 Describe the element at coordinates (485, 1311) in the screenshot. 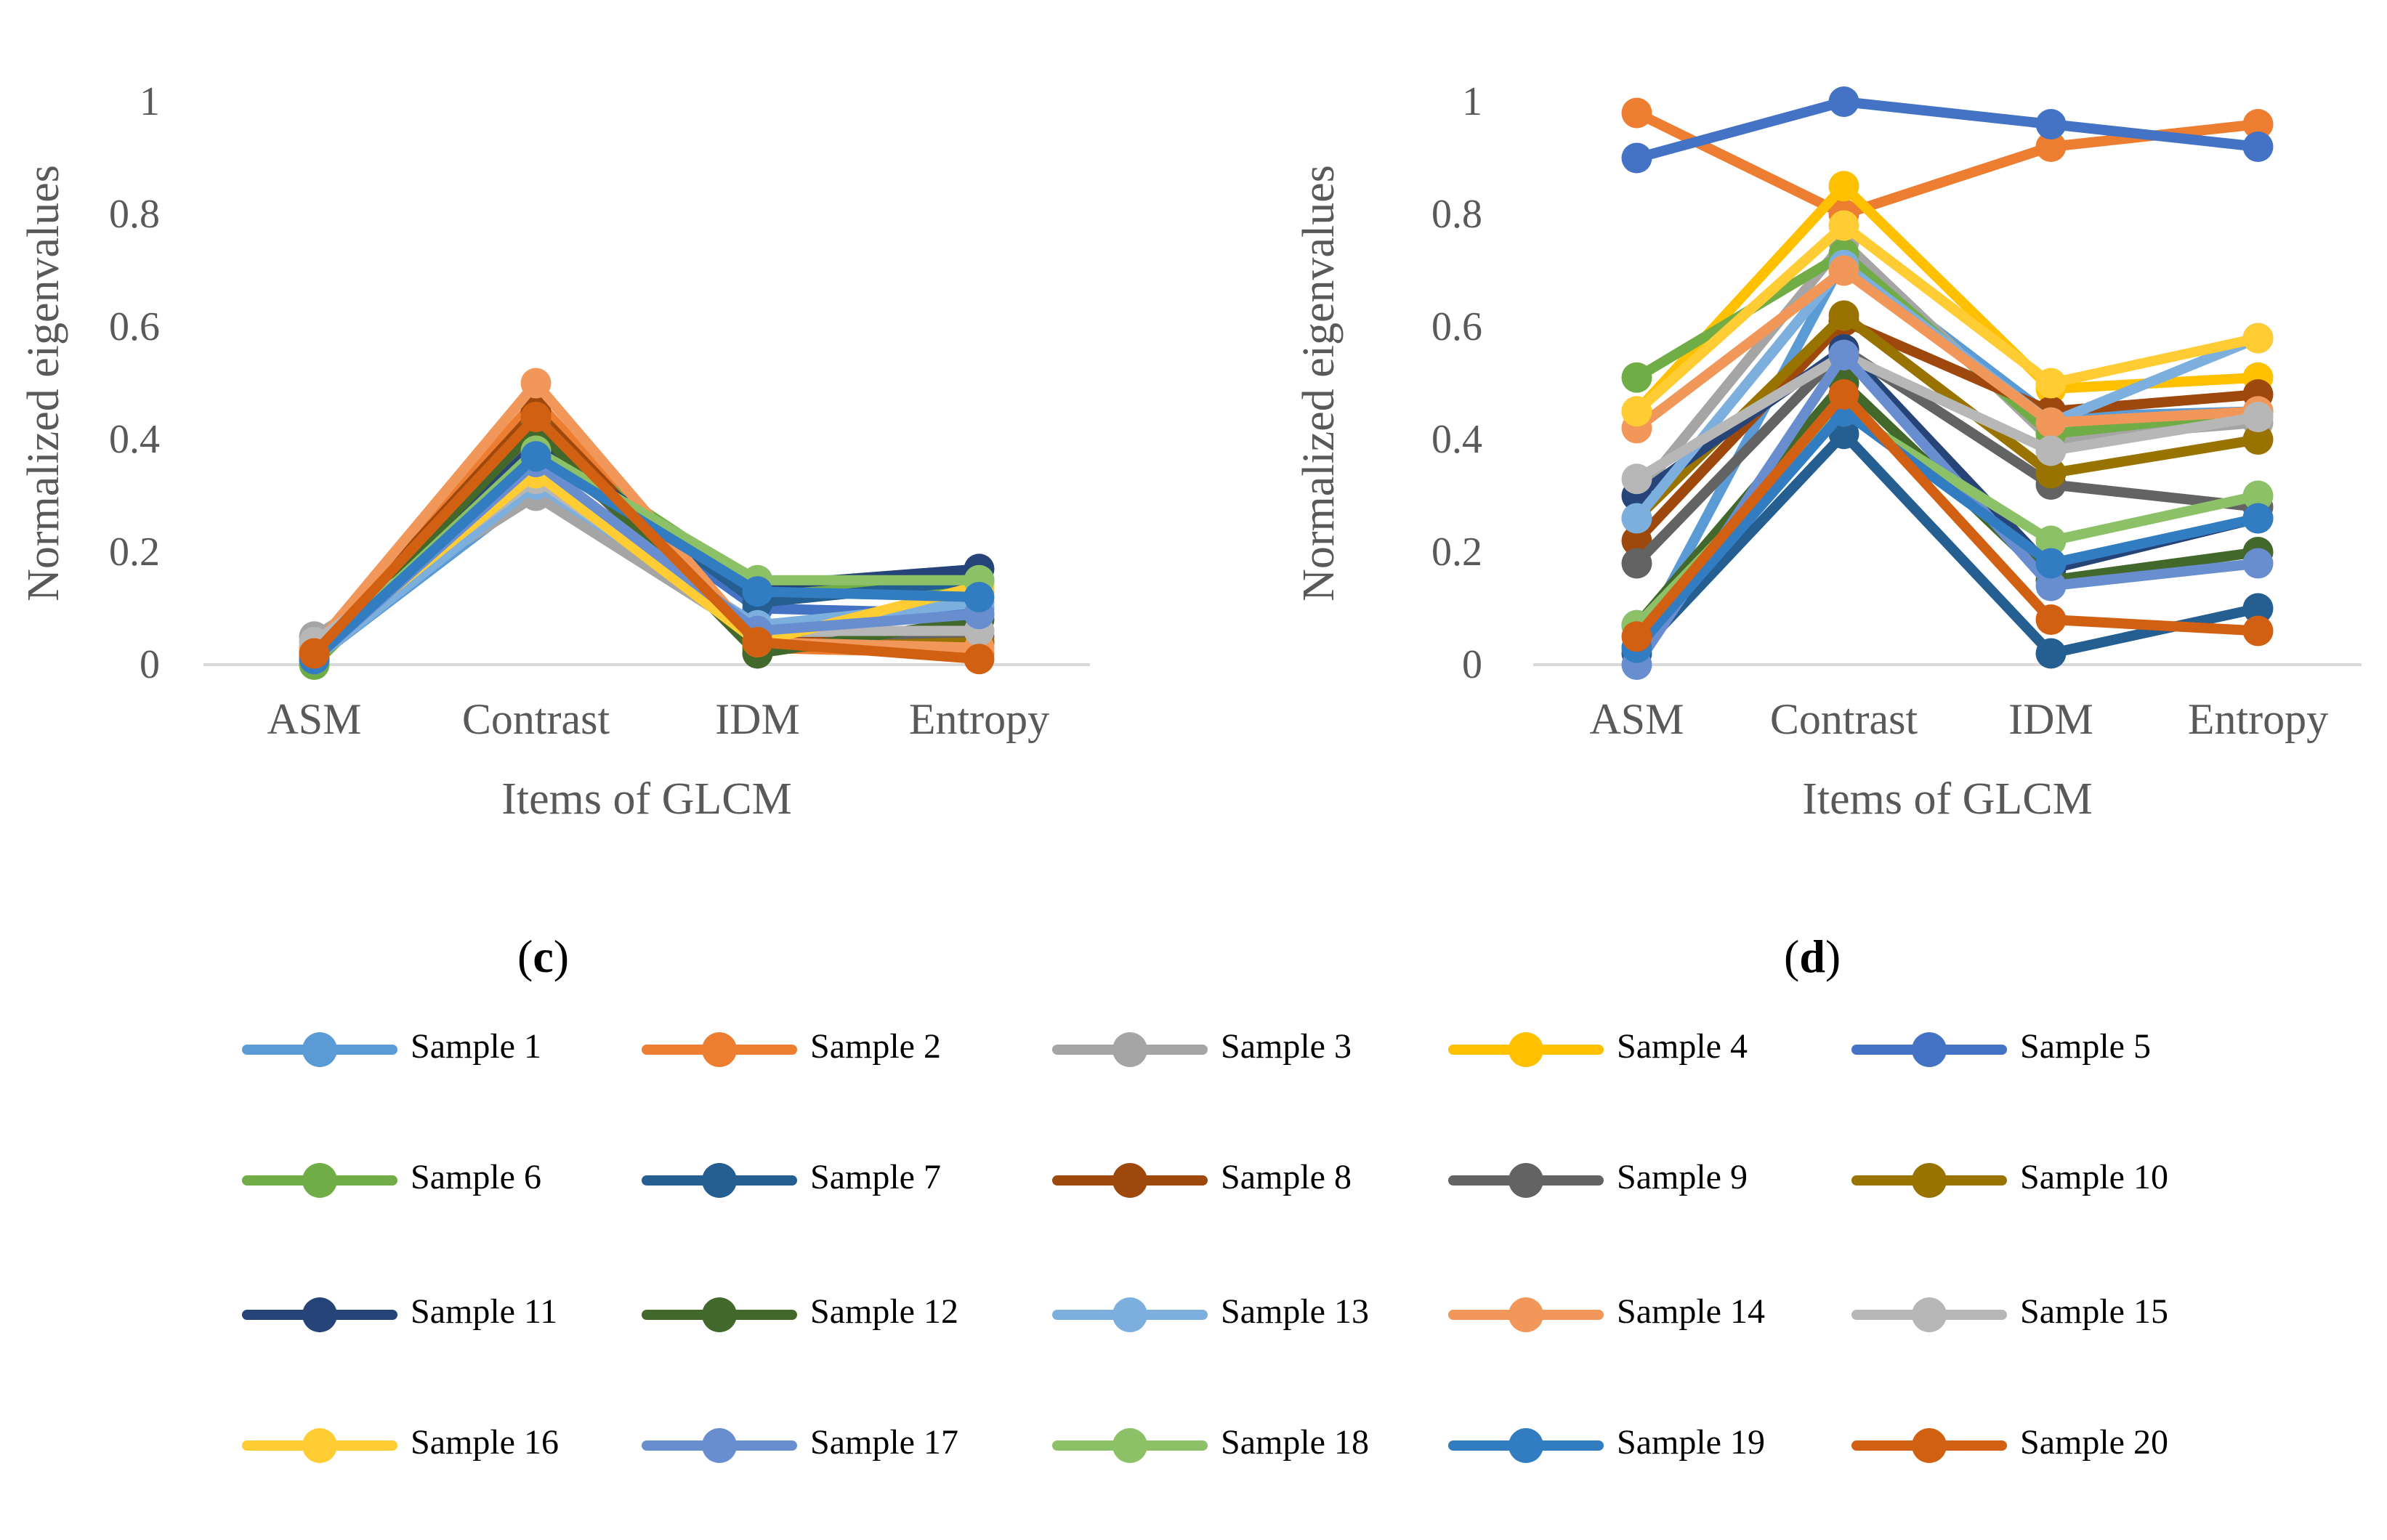

I see `legend-label: Sample 11` at that location.